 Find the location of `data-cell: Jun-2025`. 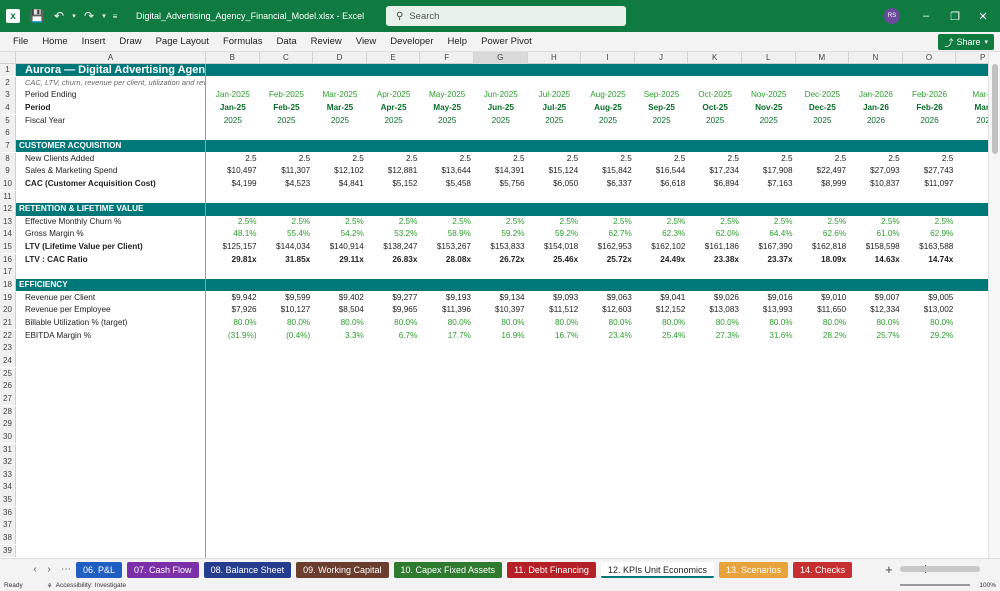

data-cell: Jun-2025 is located at coordinates (500, 95).